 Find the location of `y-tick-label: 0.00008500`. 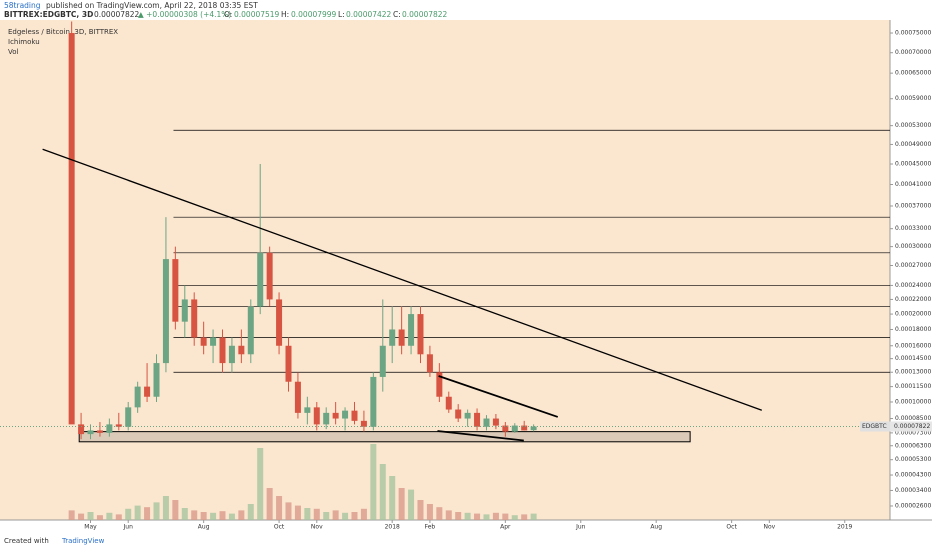

y-tick-label: 0.00008500 is located at coordinates (913, 418).